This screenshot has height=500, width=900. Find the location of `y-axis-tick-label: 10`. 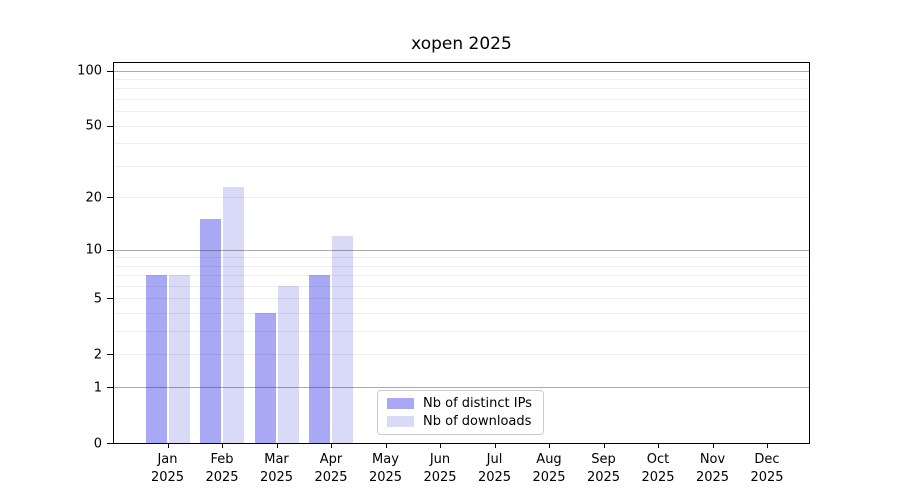

y-axis-tick-label: 10 is located at coordinates (93, 250).